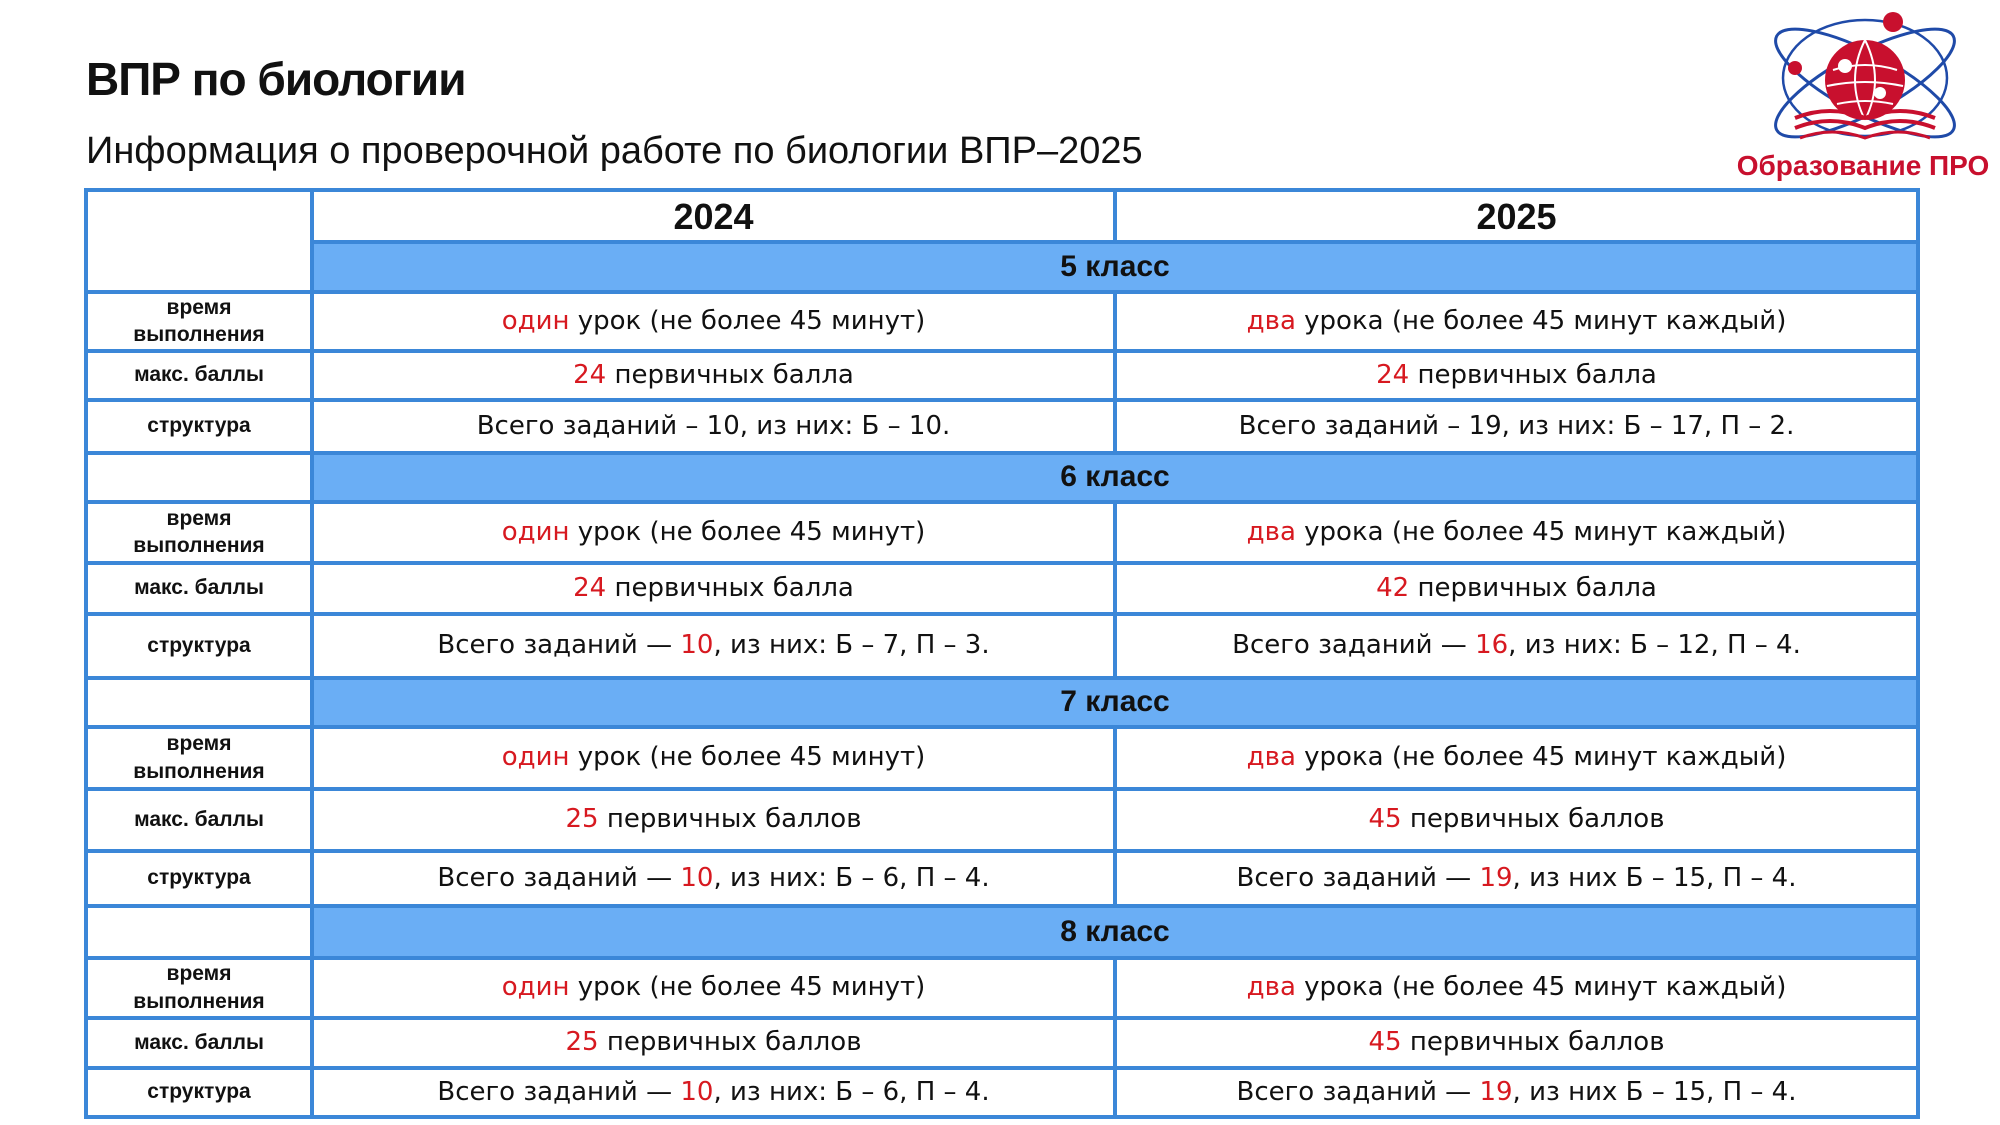 Image resolution: width=2000 pixels, height=1125 pixels. Describe the element at coordinates (713, 426) in the screenshot. I see `structure-2024-cell: Всего заданий – 10, из них: Б – 10.` at that location.